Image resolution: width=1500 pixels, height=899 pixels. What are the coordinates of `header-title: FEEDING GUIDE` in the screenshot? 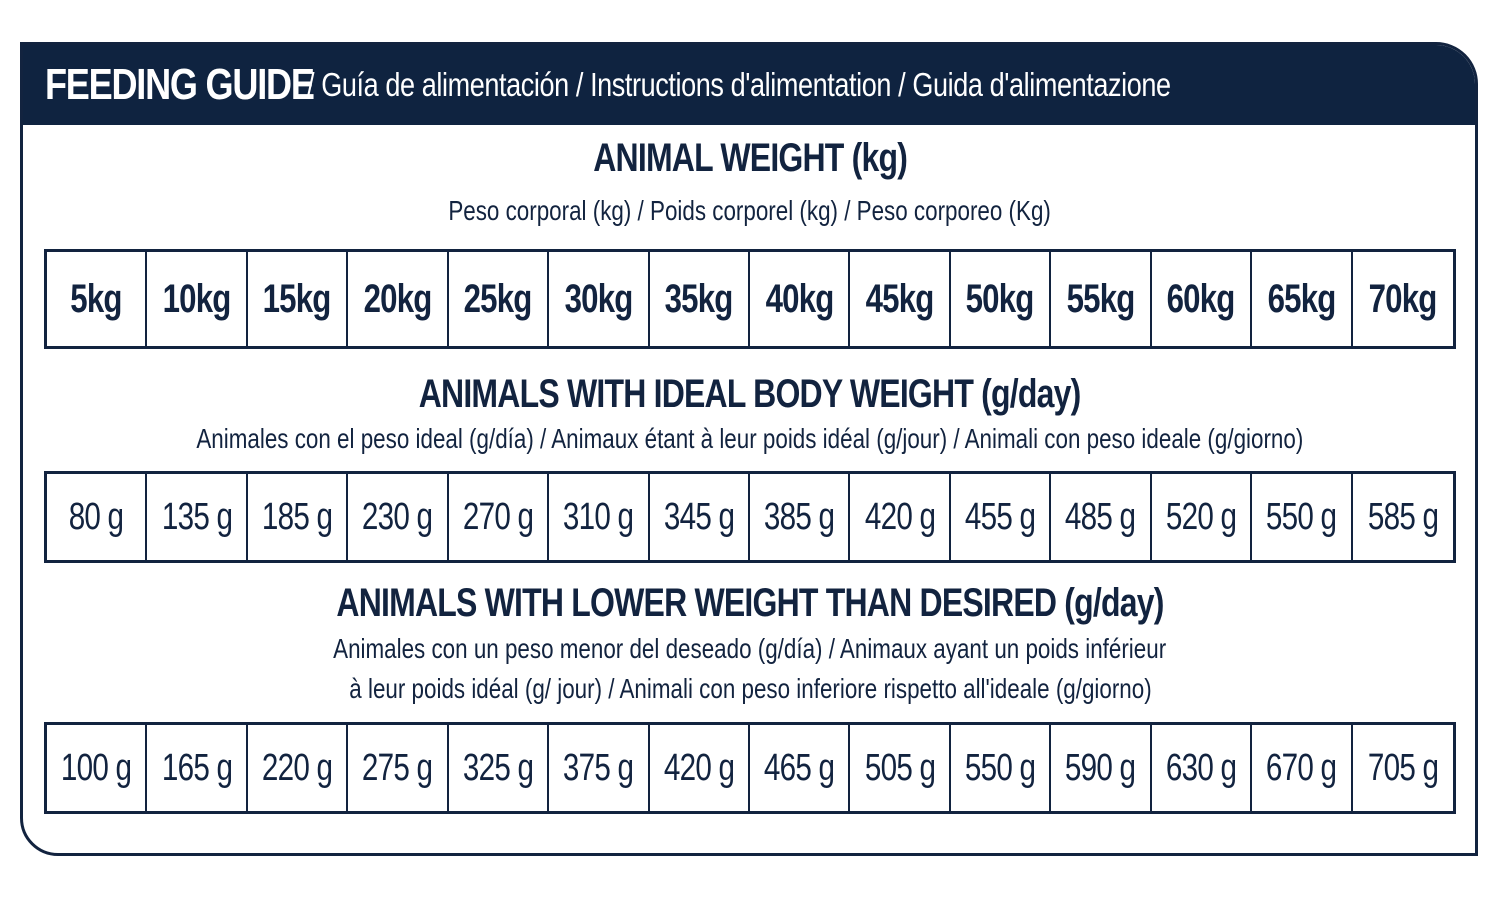 It's located at (180, 84).